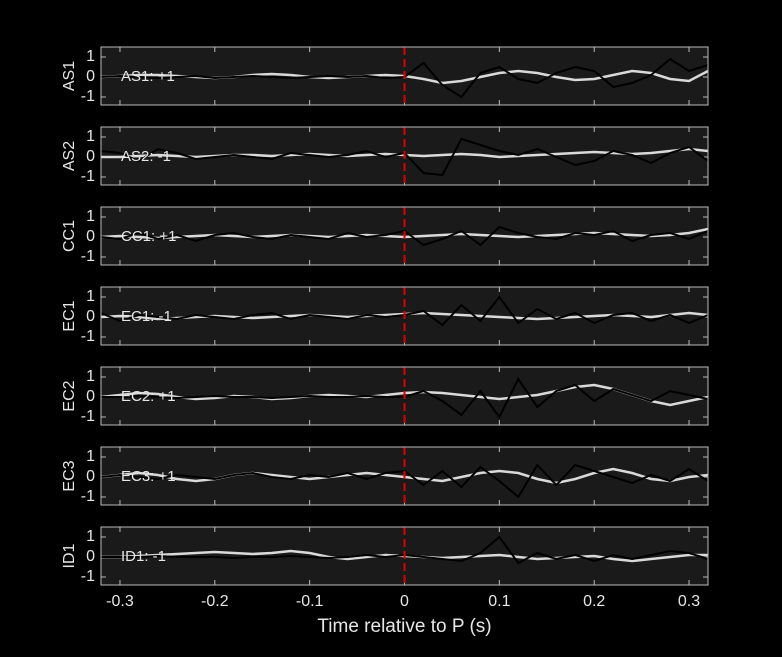 This screenshot has width=782, height=657. What do you see at coordinates (689, 601) in the screenshot?
I see `x-tick-label: 0.3` at bounding box center [689, 601].